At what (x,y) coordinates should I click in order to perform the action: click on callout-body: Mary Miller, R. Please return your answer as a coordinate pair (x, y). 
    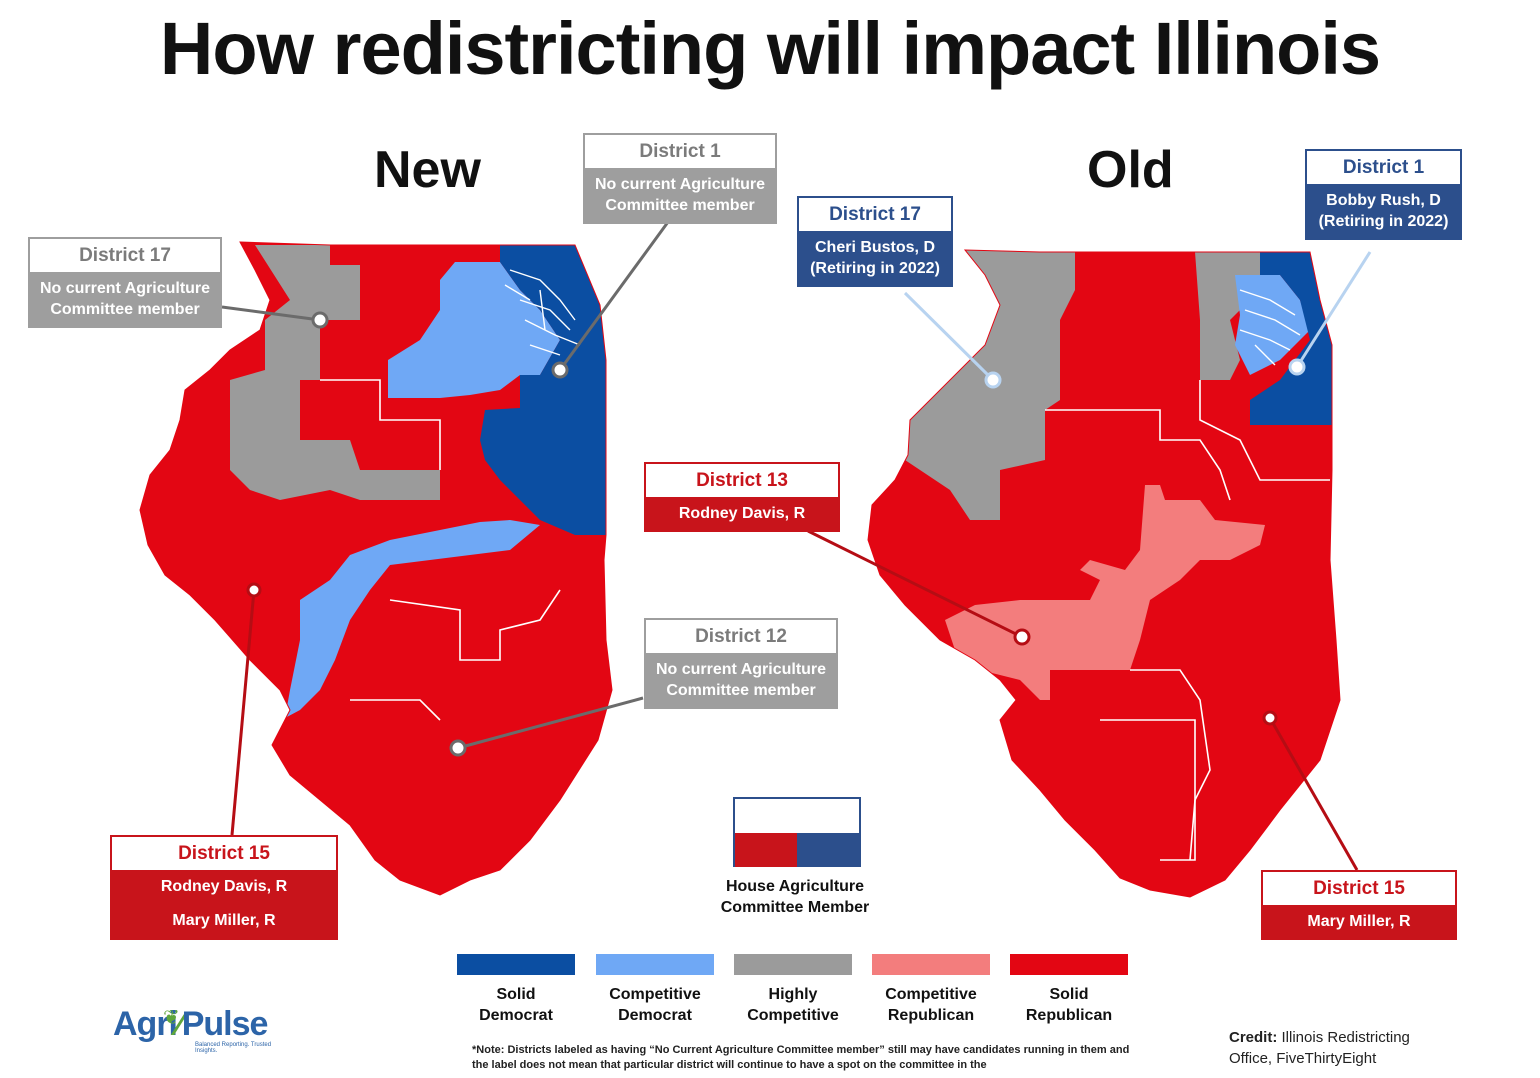
    Looking at the image, I should click on (1359, 921).